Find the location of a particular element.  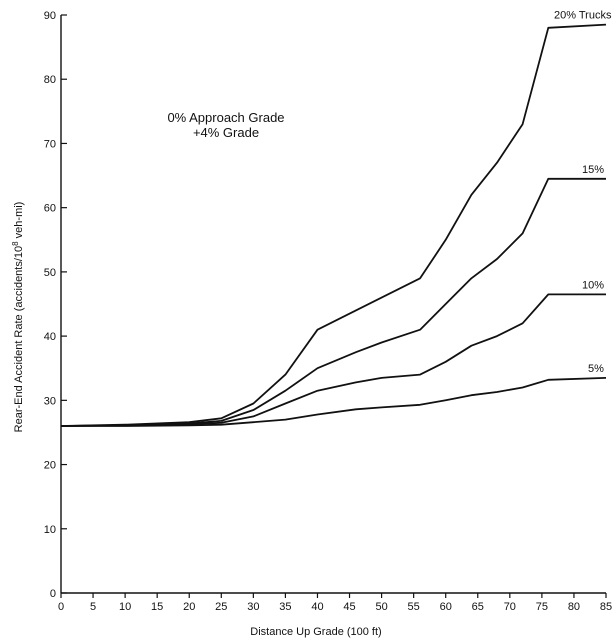

x-tick-label: 55 is located at coordinates (414, 607).